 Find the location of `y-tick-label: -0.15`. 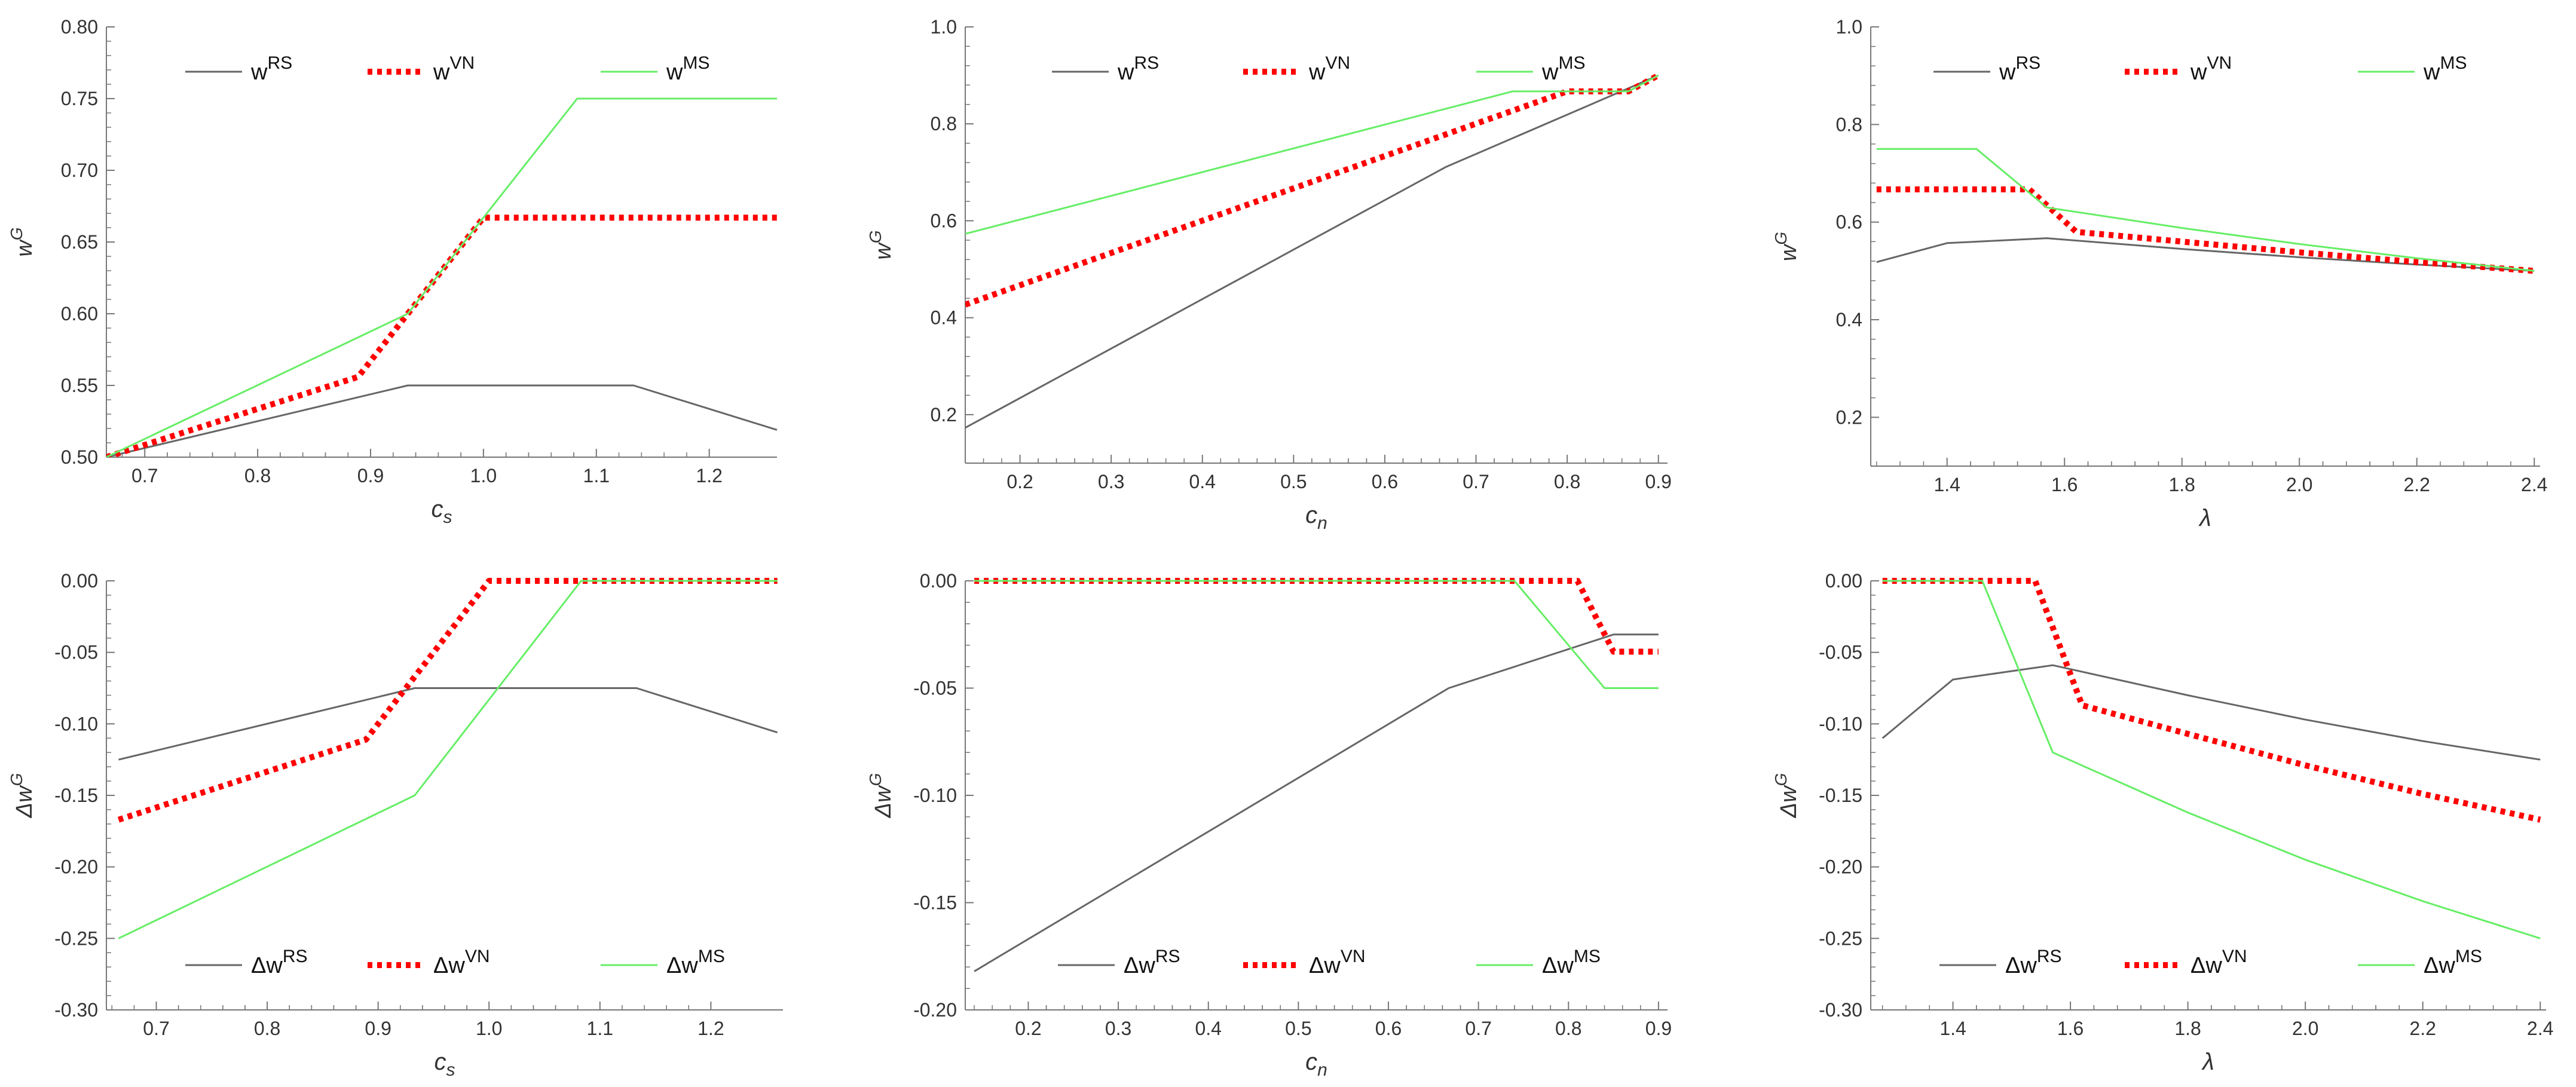

y-tick-label: -0.15 is located at coordinates (935, 903).